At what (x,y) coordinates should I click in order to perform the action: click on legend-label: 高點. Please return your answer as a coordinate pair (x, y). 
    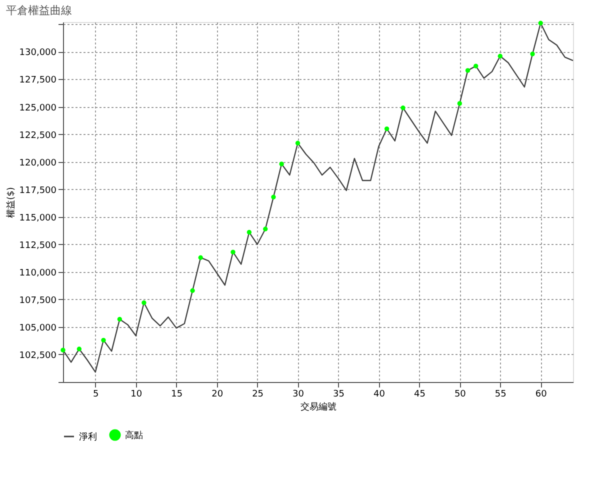
    Looking at the image, I should click on (134, 435).